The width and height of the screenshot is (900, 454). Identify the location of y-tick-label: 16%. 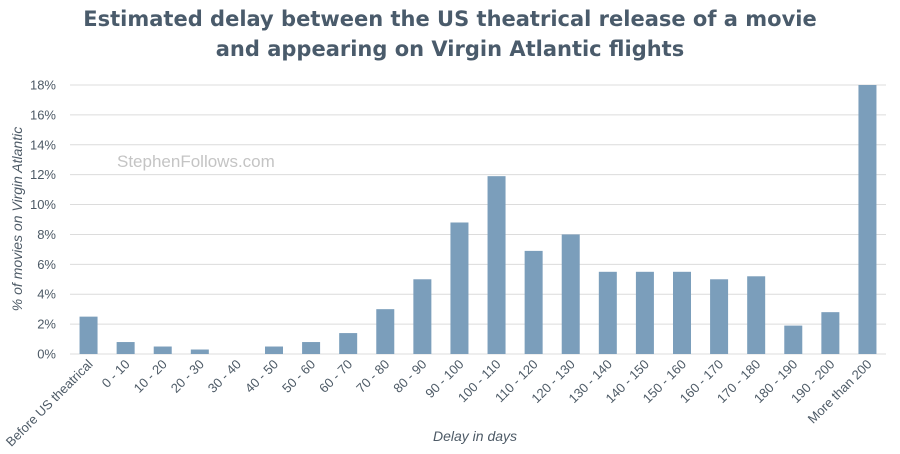
(43, 114).